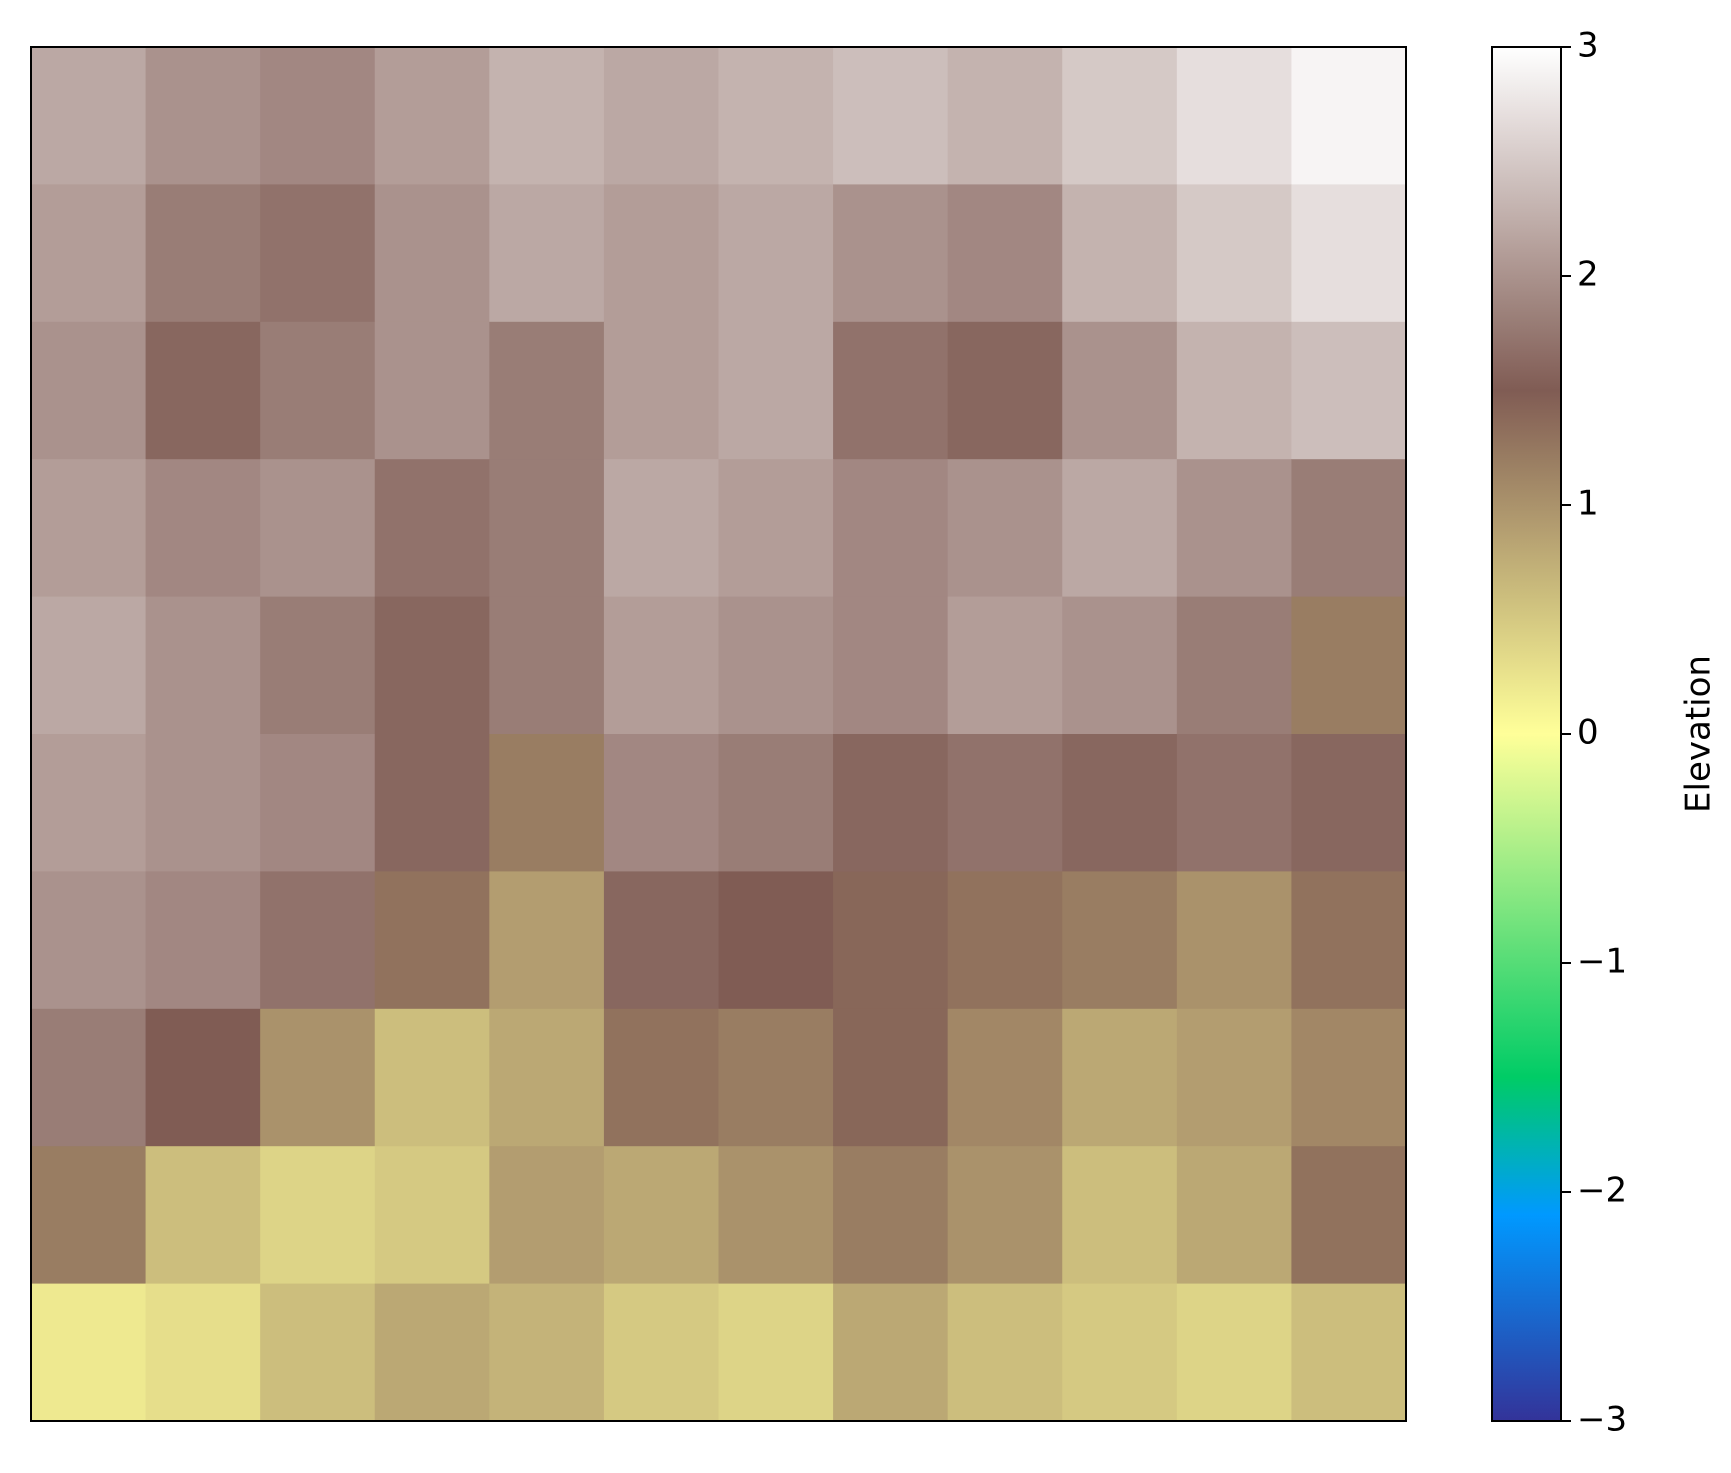  Describe the element at coordinates (1588, 504) in the screenshot. I see `colorbar-tick-label: 1` at that location.